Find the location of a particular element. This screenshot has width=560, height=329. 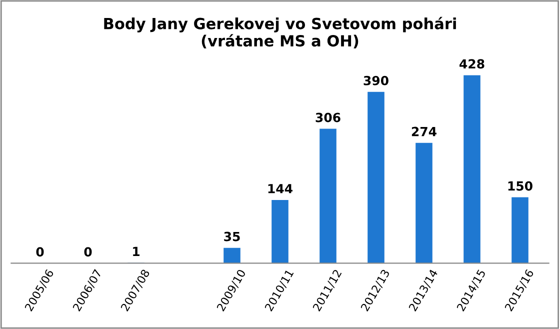

data-label: 1 is located at coordinates (136, 251).